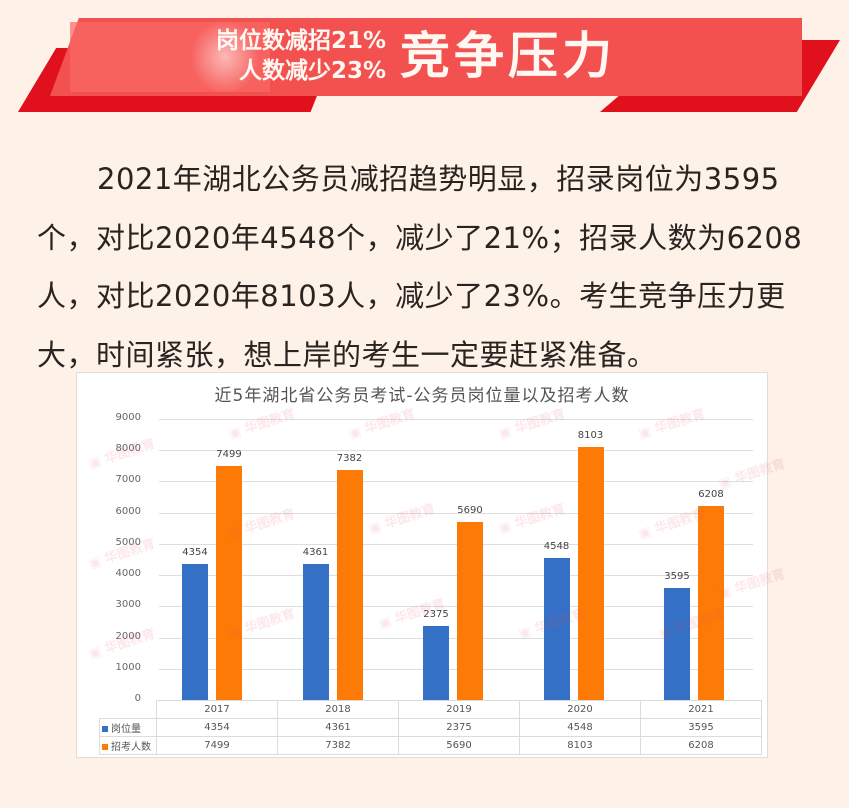 The width and height of the screenshot is (849, 808). Describe the element at coordinates (707, 57) in the screenshot. I see `banner-fade` at that location.